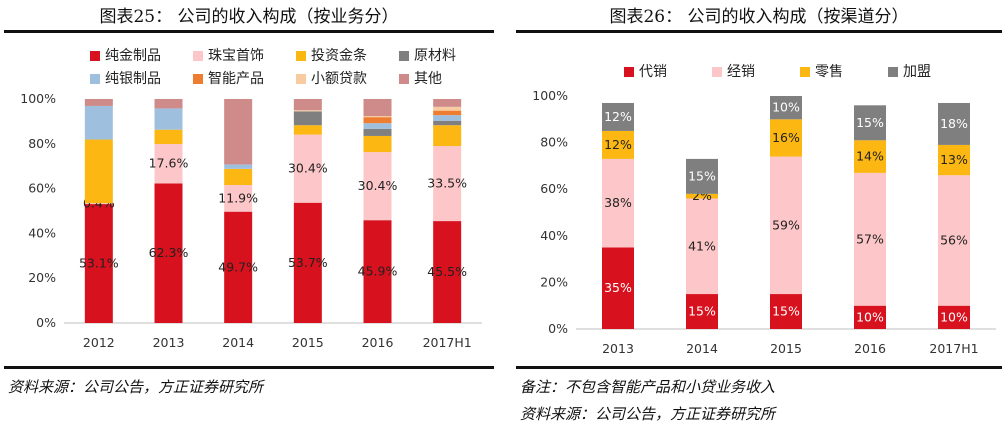 This screenshot has height=437, width=1006. Describe the element at coordinates (249, 17) in the screenshot. I see `chart-title: 图表25： 公司的收入构成（按业务分）` at that location.